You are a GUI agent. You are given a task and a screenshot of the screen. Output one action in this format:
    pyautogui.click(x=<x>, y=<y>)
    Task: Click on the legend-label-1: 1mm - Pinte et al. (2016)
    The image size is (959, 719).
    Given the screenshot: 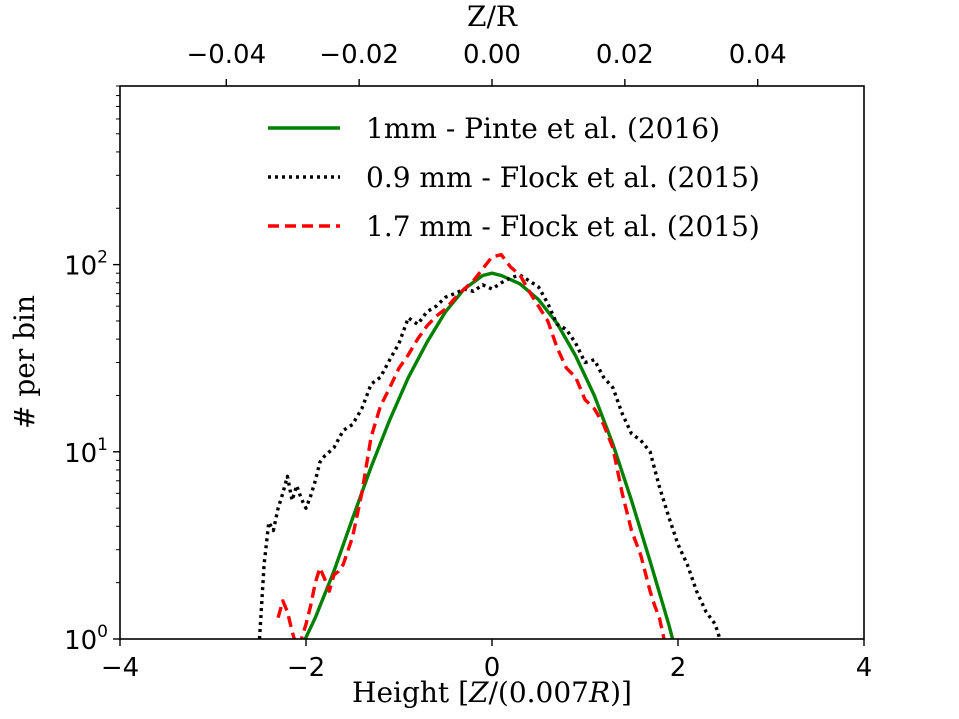 What is the action you would take?
    pyautogui.click(x=543, y=128)
    